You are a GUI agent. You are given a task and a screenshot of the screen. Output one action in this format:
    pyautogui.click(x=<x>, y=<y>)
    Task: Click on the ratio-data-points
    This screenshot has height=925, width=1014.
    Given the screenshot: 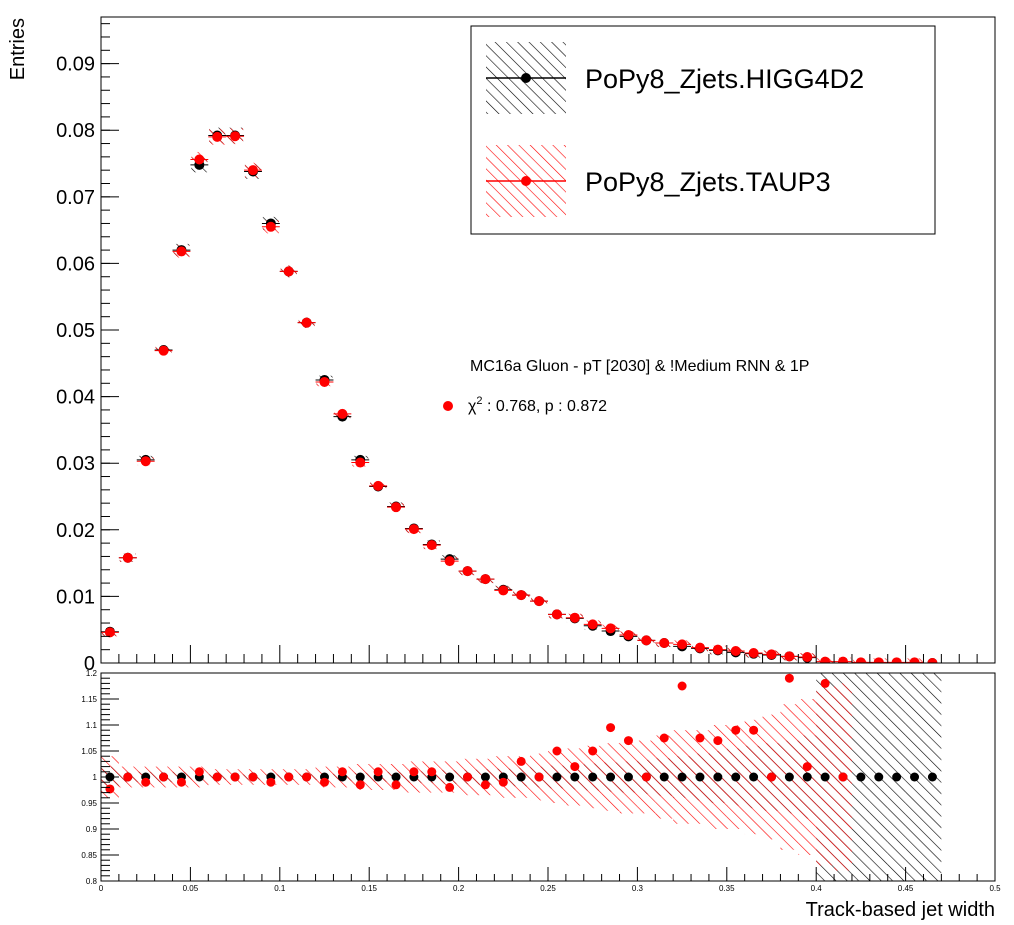 What is the action you would take?
    pyautogui.click(x=521, y=733)
    